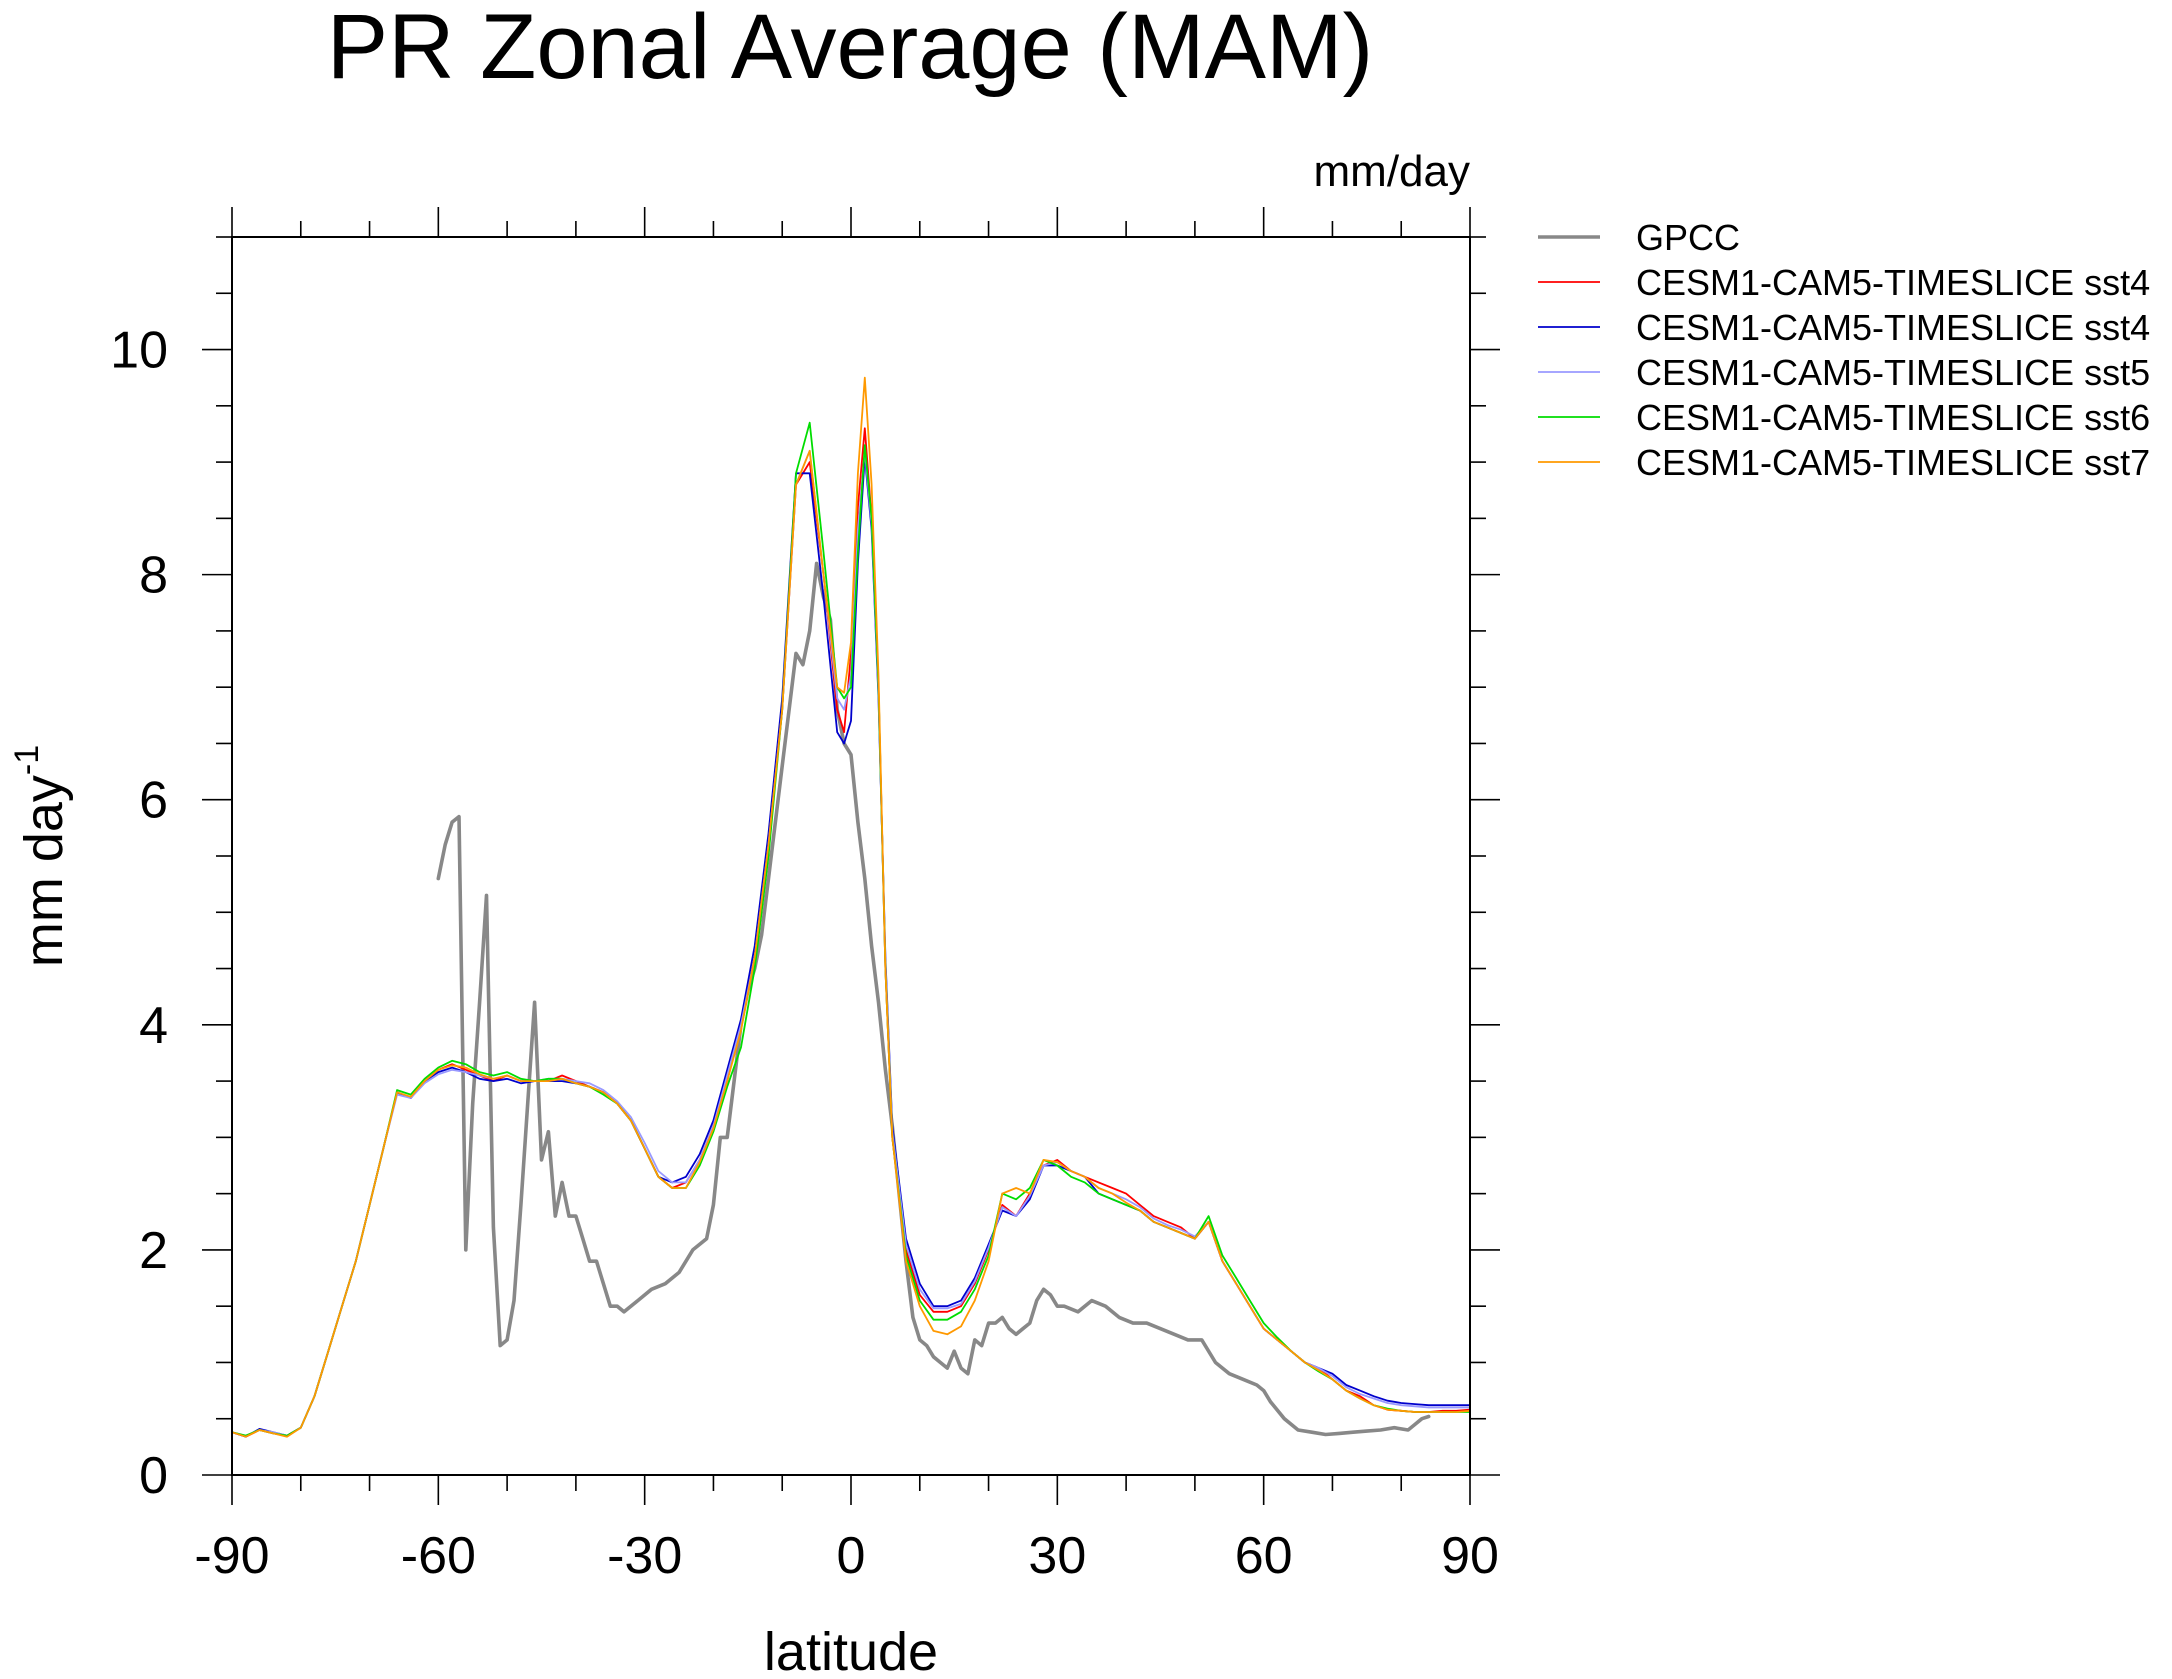 The width and height of the screenshot is (2172, 1679). Describe the element at coordinates (153, 576) in the screenshot. I see `y-tick-label: 8` at that location.